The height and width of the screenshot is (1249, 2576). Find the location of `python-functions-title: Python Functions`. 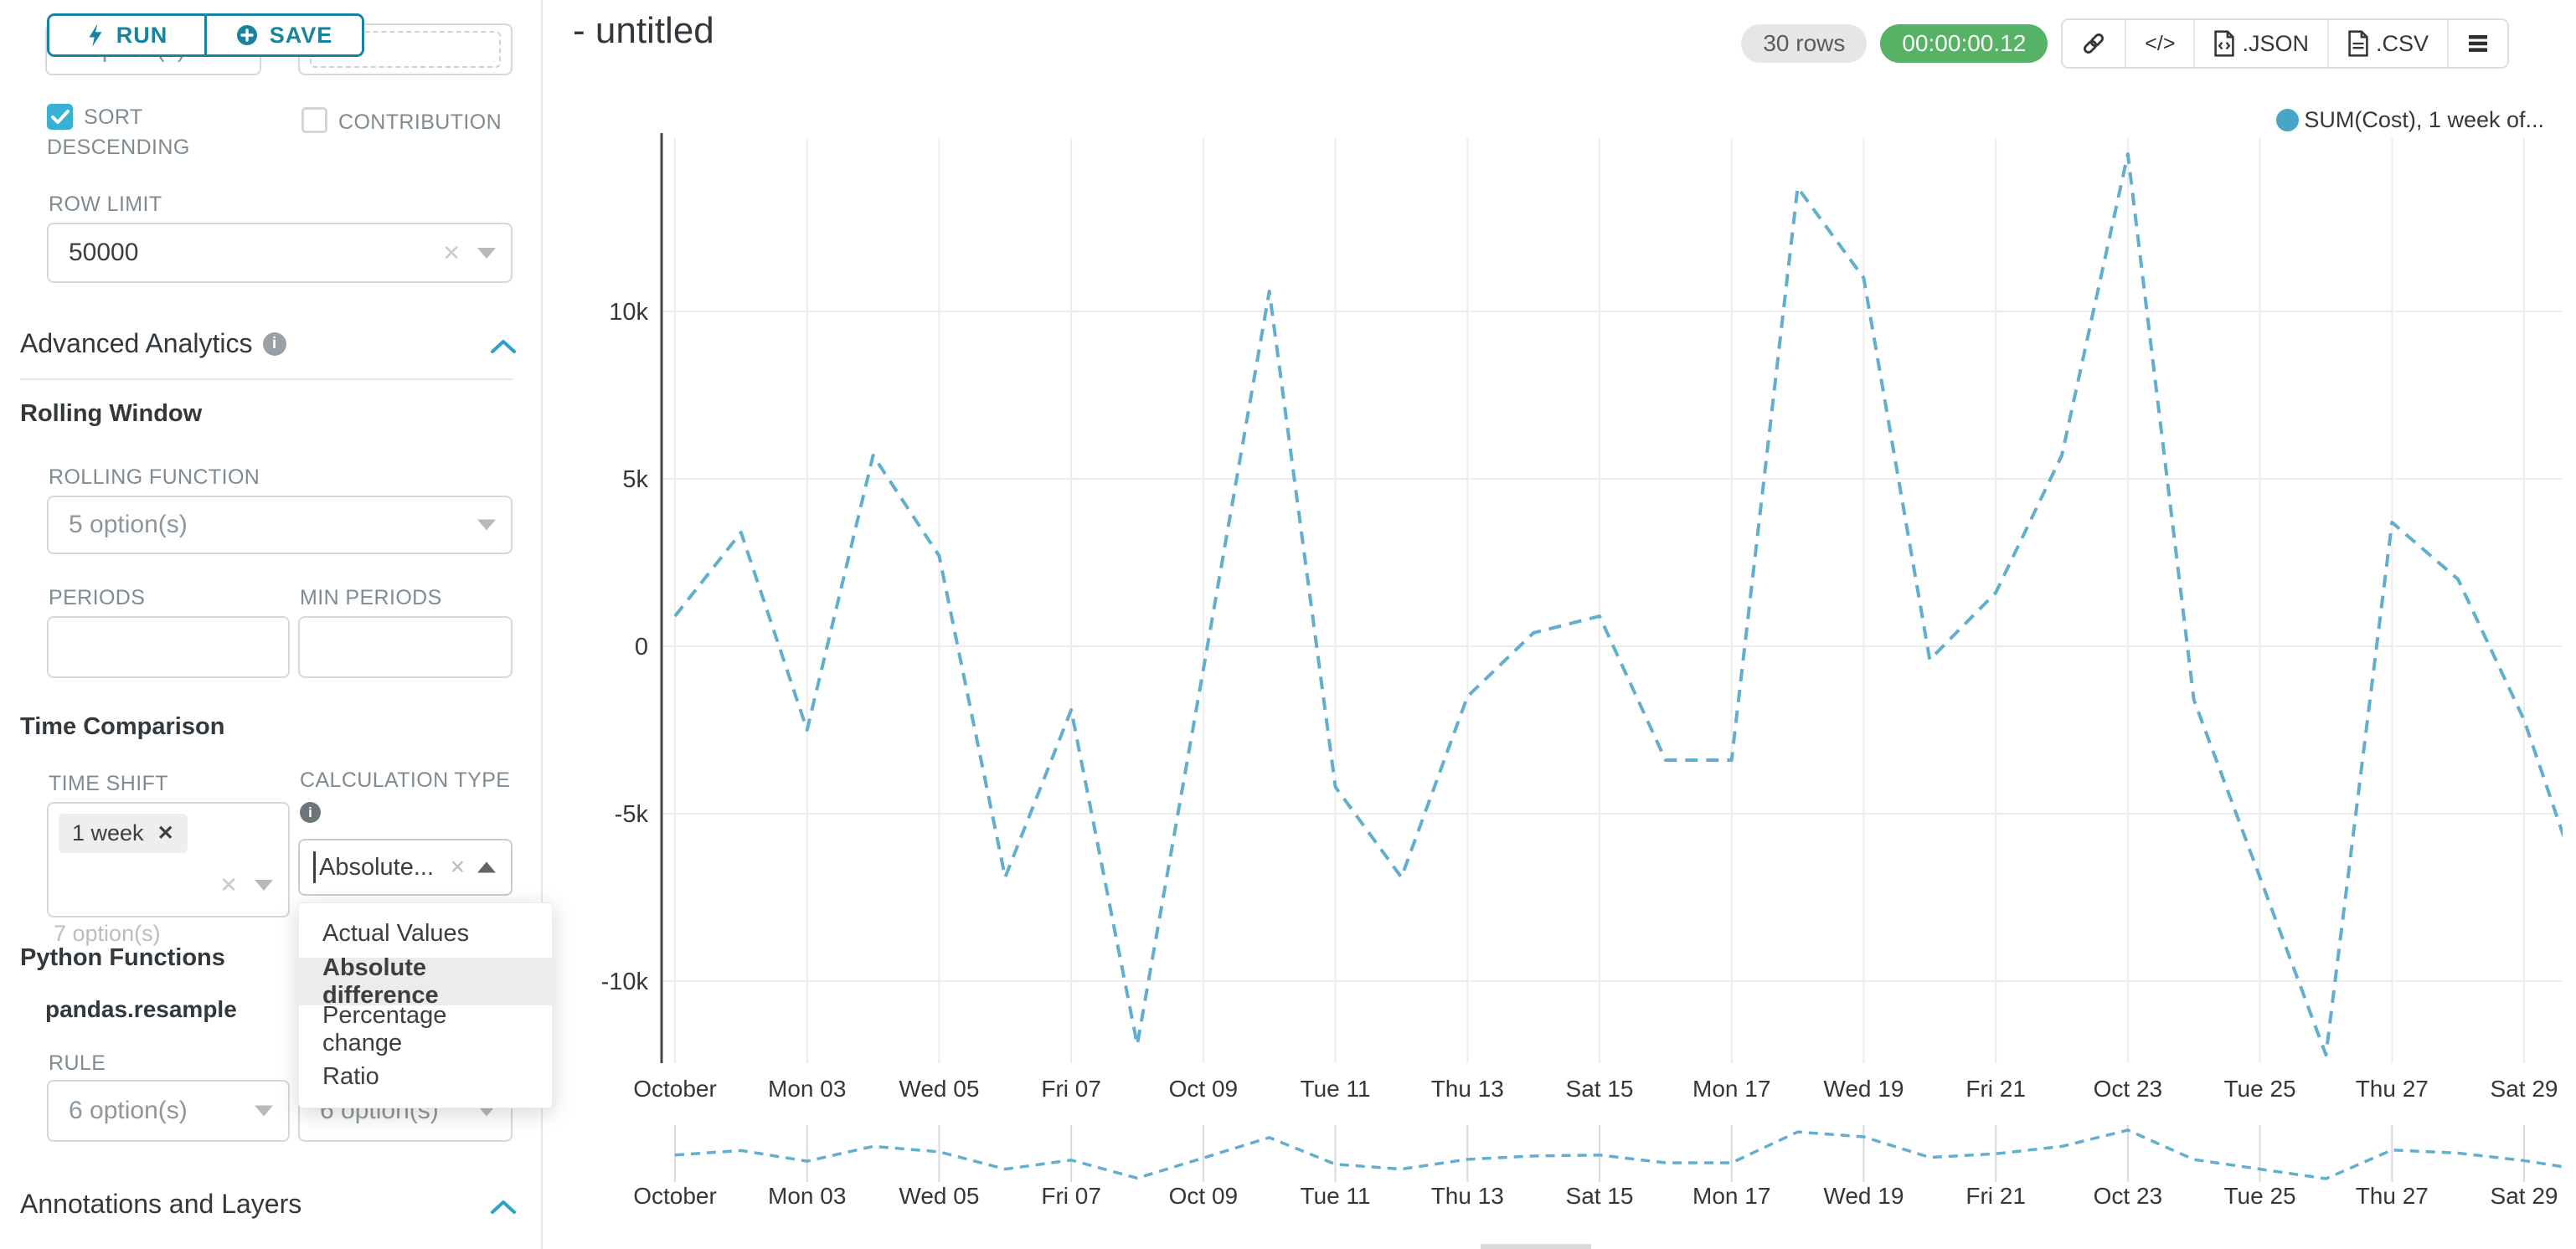

python-functions-title: Python Functions is located at coordinates (122, 957).